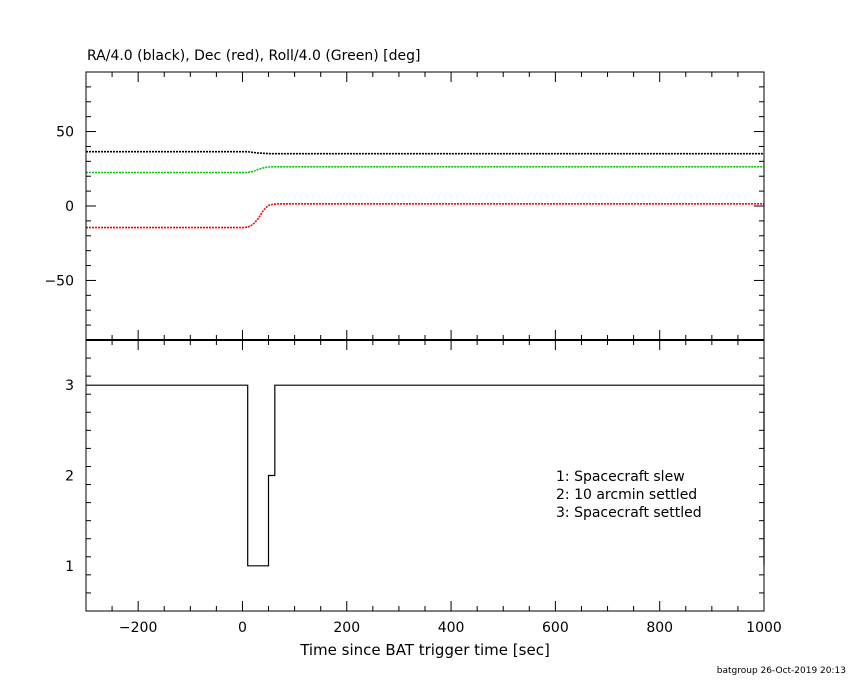  Describe the element at coordinates (346, 628) in the screenshot. I see `bottom-xtick-label: 200` at that location.